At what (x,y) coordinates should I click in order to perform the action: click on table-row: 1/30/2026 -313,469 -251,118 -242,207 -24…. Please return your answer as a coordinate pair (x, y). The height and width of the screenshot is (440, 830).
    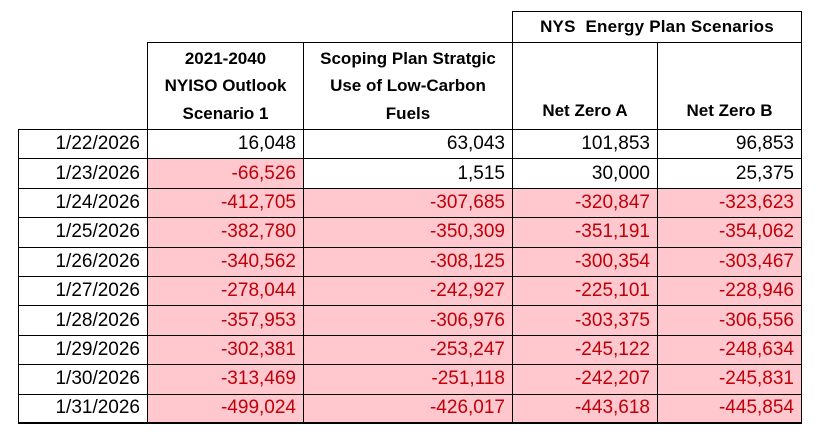
    Looking at the image, I should click on (410, 379).